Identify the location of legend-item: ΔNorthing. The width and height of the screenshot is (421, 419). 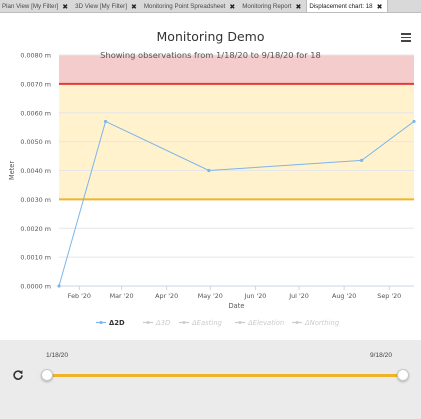
(316, 323).